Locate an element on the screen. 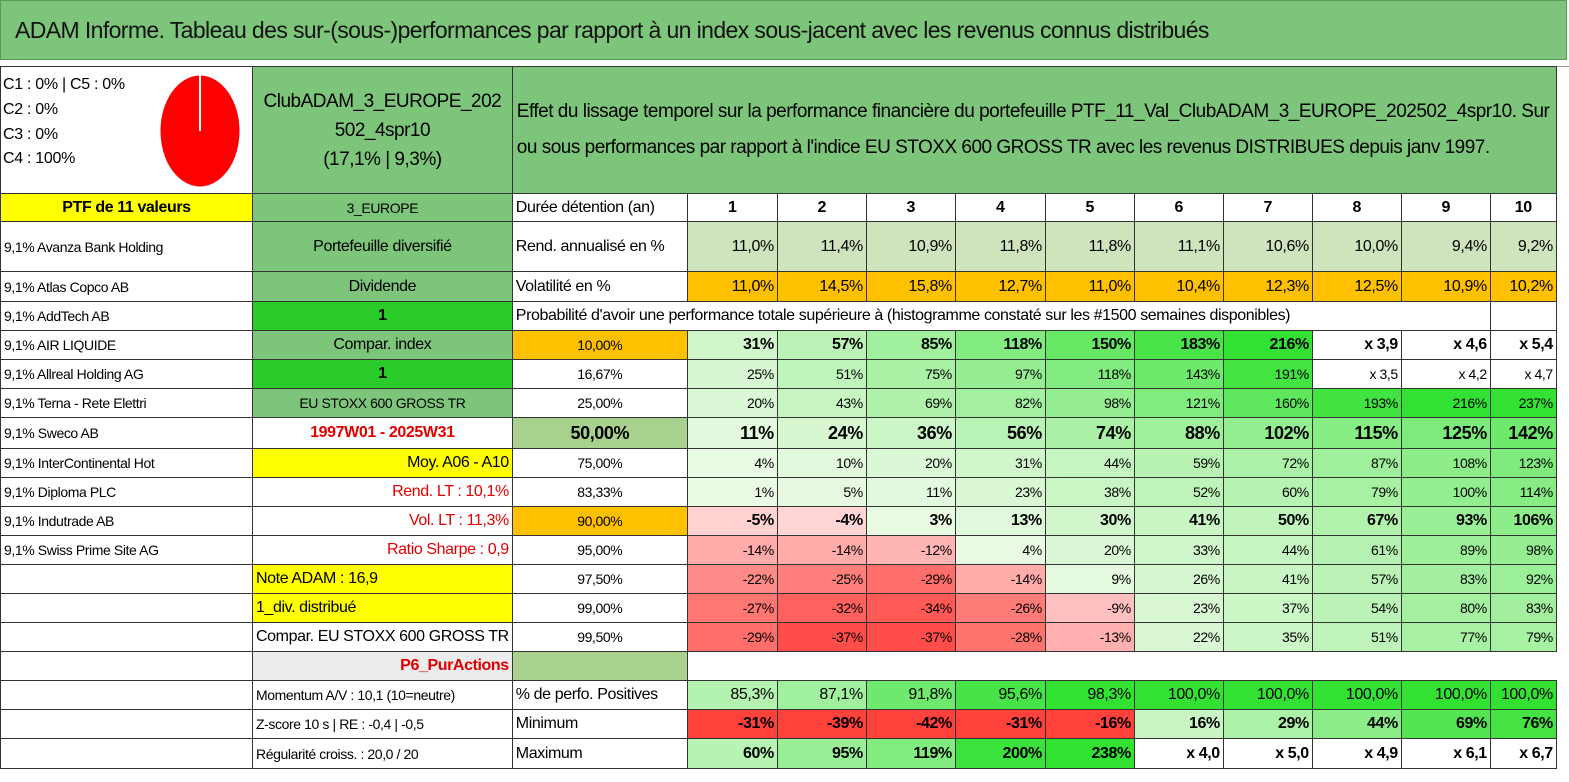 This screenshot has width=1569, height=782. minimum-value: -31% is located at coordinates (1000, 724).